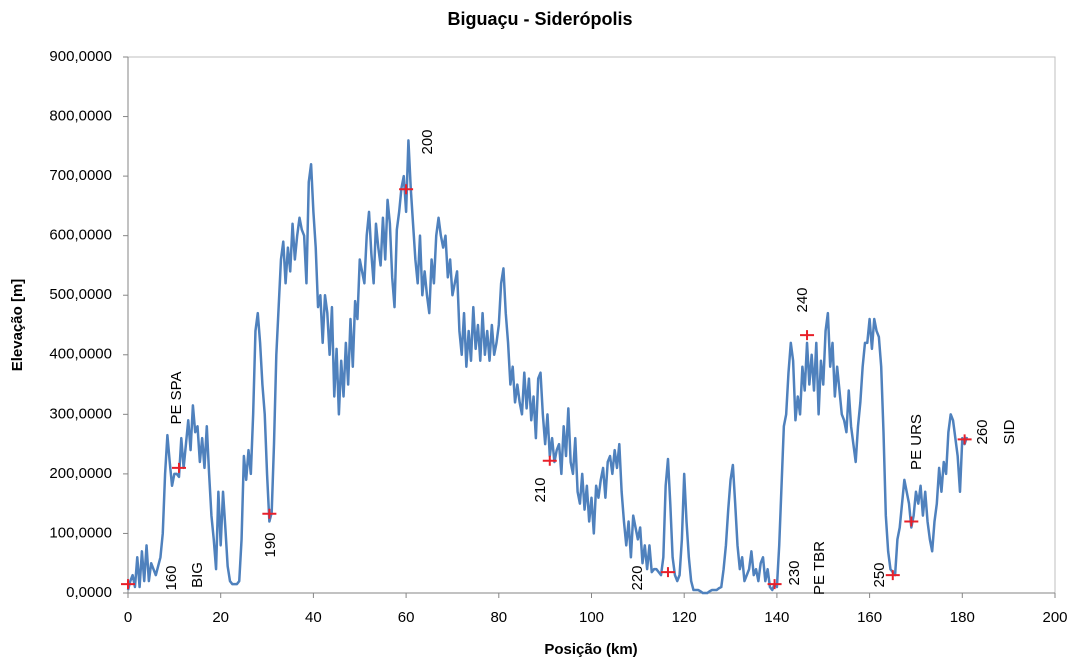  Describe the element at coordinates (197, 575) in the screenshot. I see `annotation: BIG` at that location.